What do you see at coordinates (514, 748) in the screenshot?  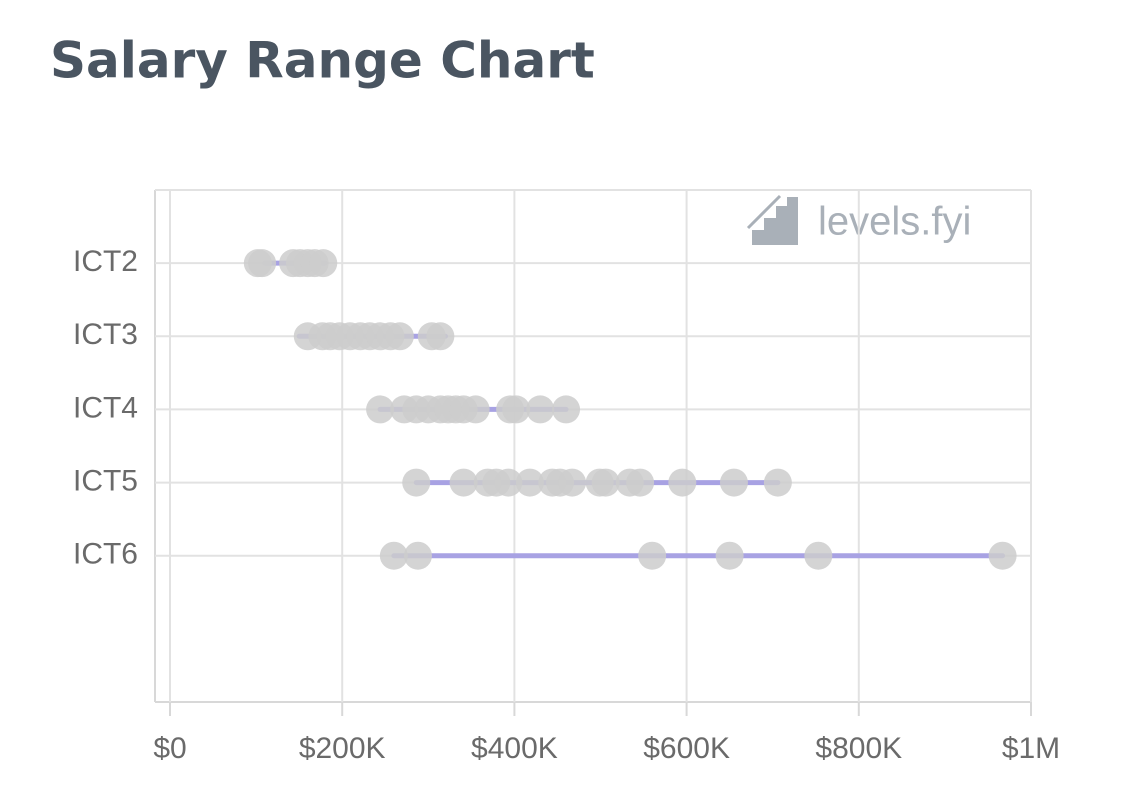 I see `x-tick-label: $400K` at bounding box center [514, 748].